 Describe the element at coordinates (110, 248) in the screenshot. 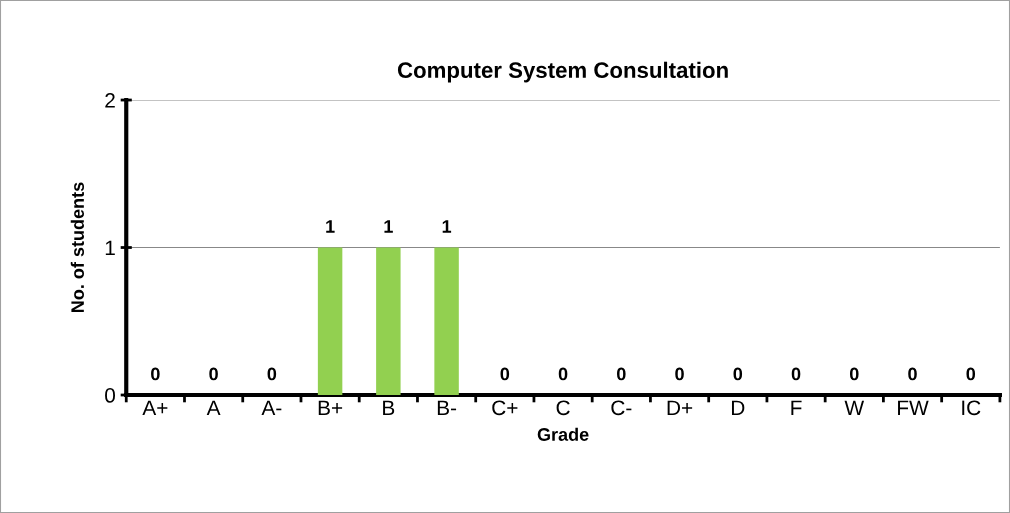

I see `y-tick-label: 1` at that location.